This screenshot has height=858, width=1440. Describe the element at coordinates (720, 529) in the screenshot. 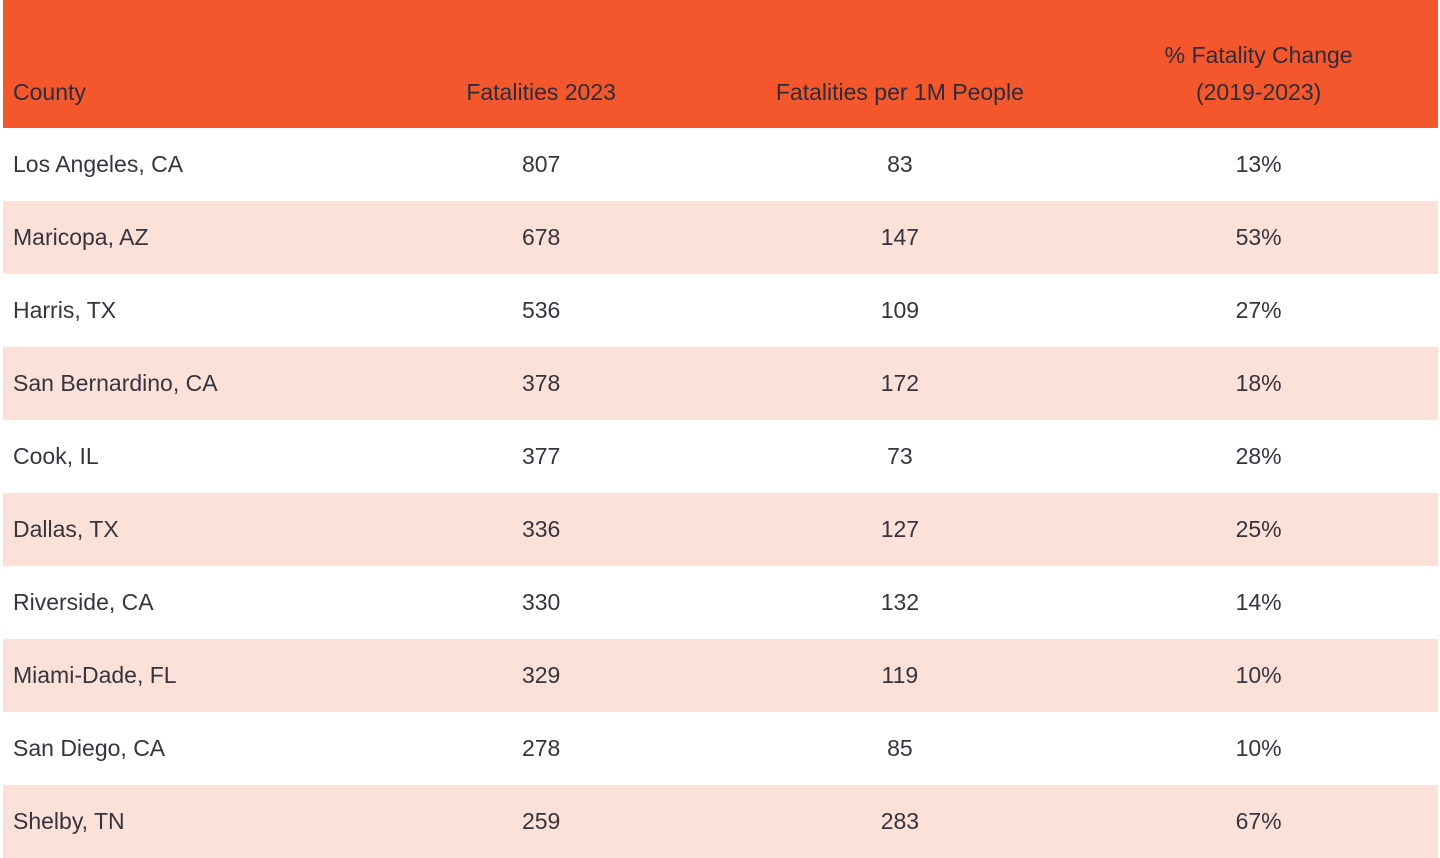

I see `table-row: Dallas, TX 336 127 25%` at that location.